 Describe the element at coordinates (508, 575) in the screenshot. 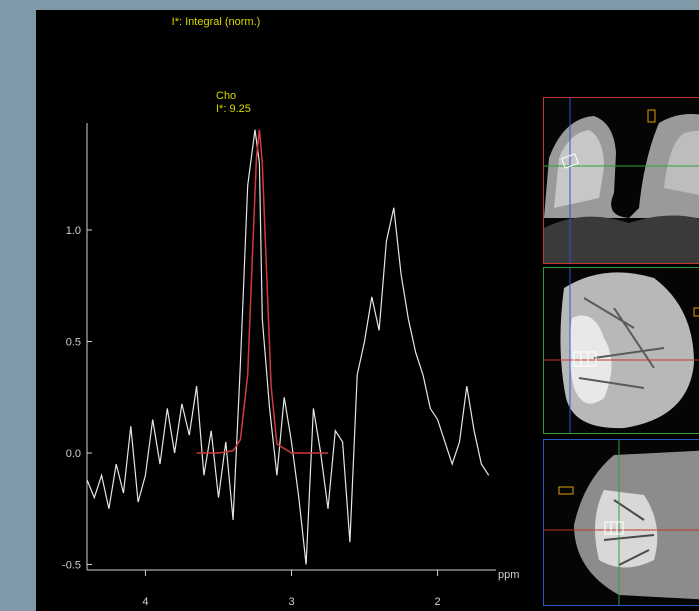

I see `x-unit-label: ppm` at that location.